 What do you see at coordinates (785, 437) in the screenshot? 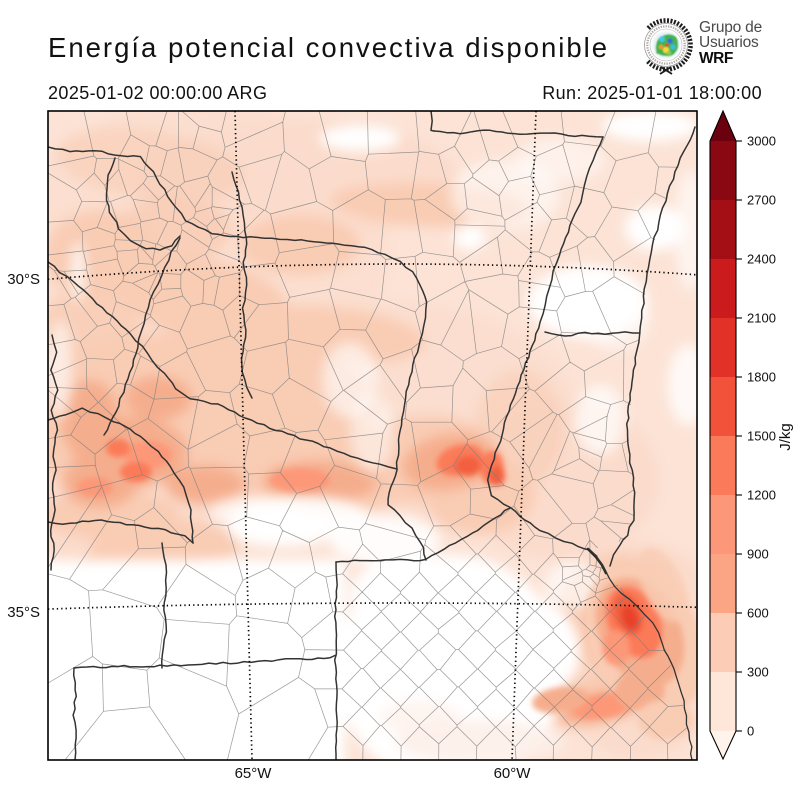
I see `svg-text: J/kg` at bounding box center [785, 437].